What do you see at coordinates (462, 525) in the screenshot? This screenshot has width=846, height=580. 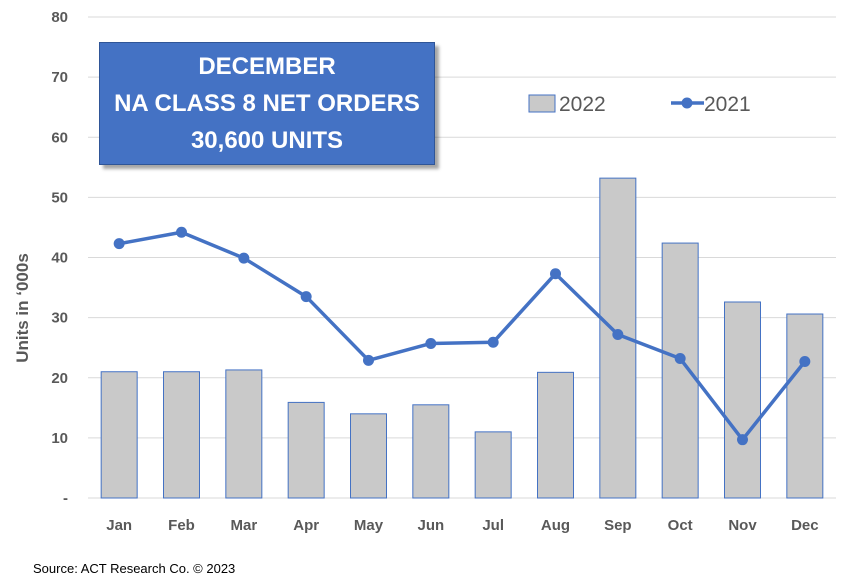 I see `x-axis-ticks: Jan Feb Mar Apr May Jun Jul Aug Sep Oct Nov Dec` at bounding box center [462, 525].